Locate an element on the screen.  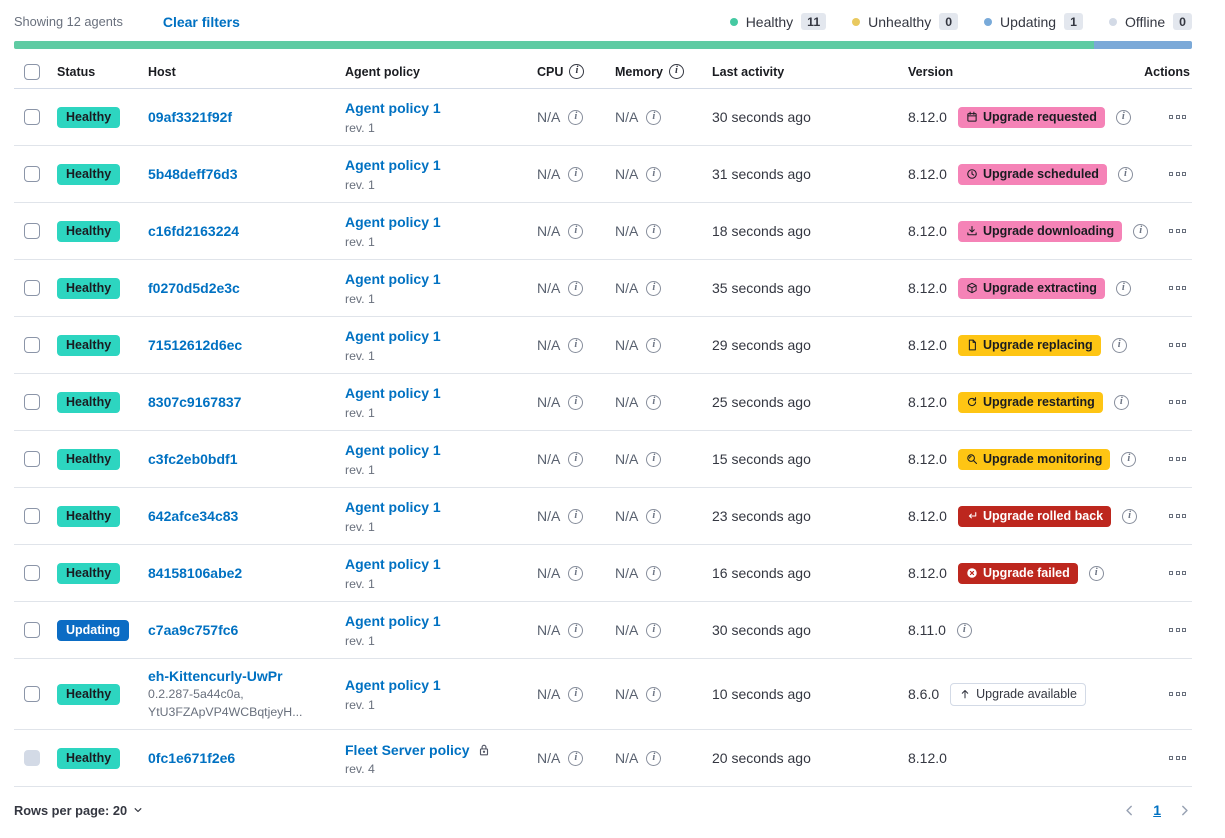
host-link: f0270d5d2e3c is located at coordinates (194, 287).